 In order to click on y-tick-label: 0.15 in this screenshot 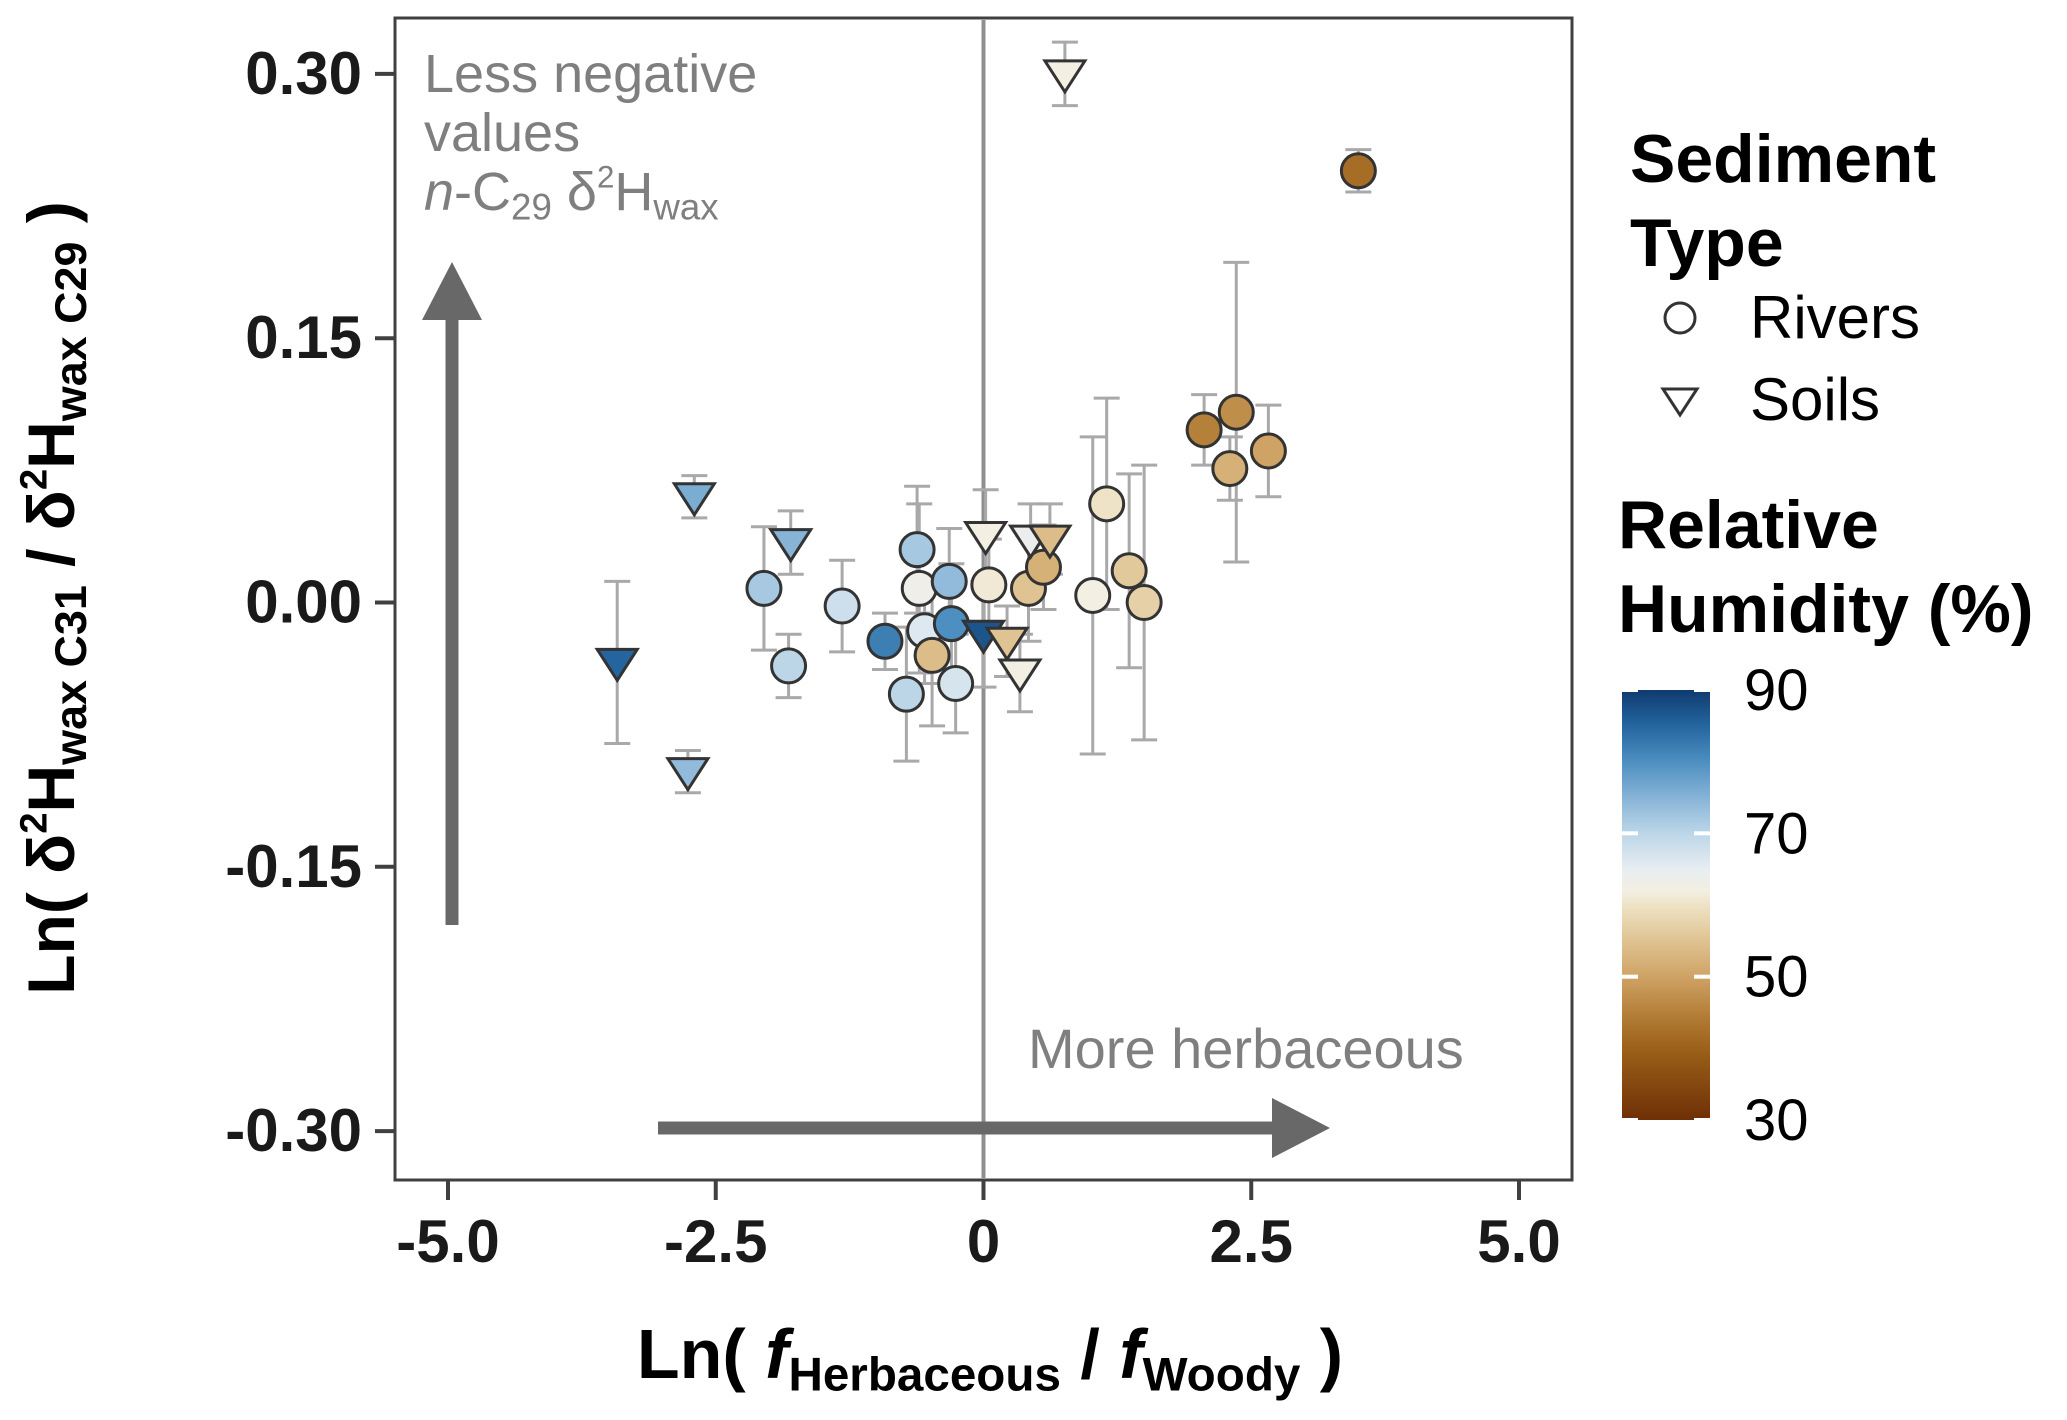, I will do `click(303, 337)`.